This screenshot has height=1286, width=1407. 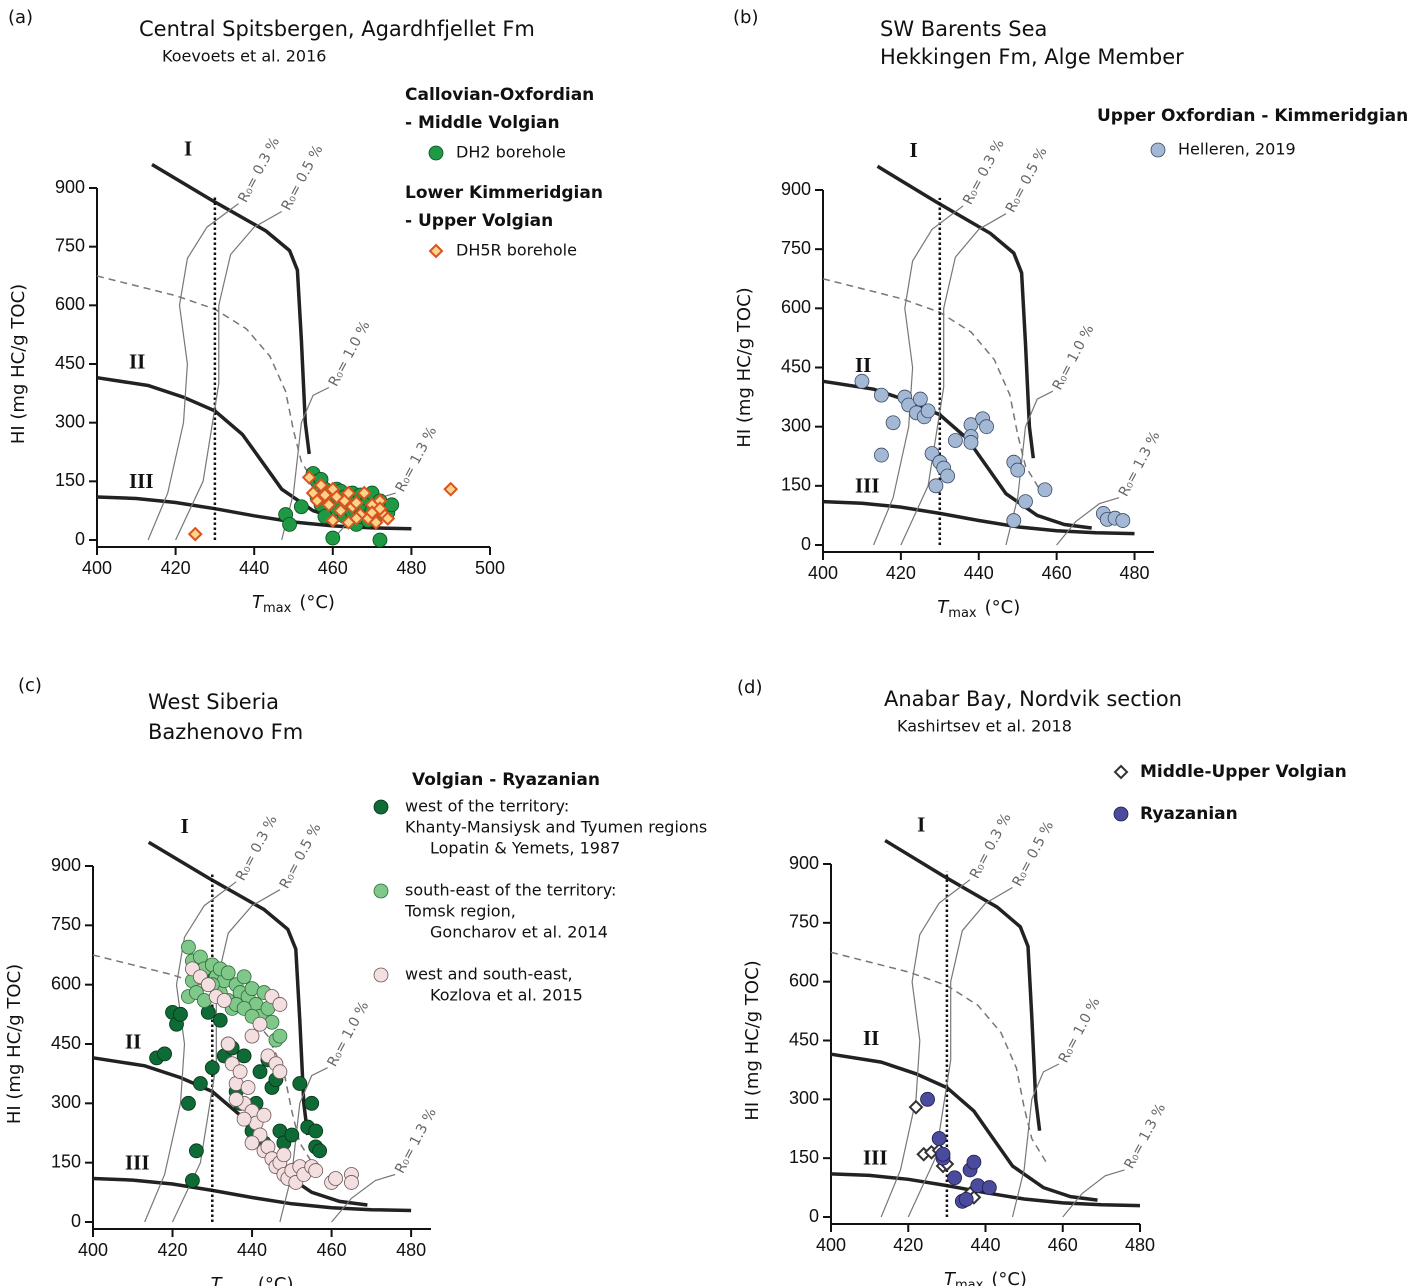 I want to click on legend-label: south-east of the territory:, so click(x=510, y=890).